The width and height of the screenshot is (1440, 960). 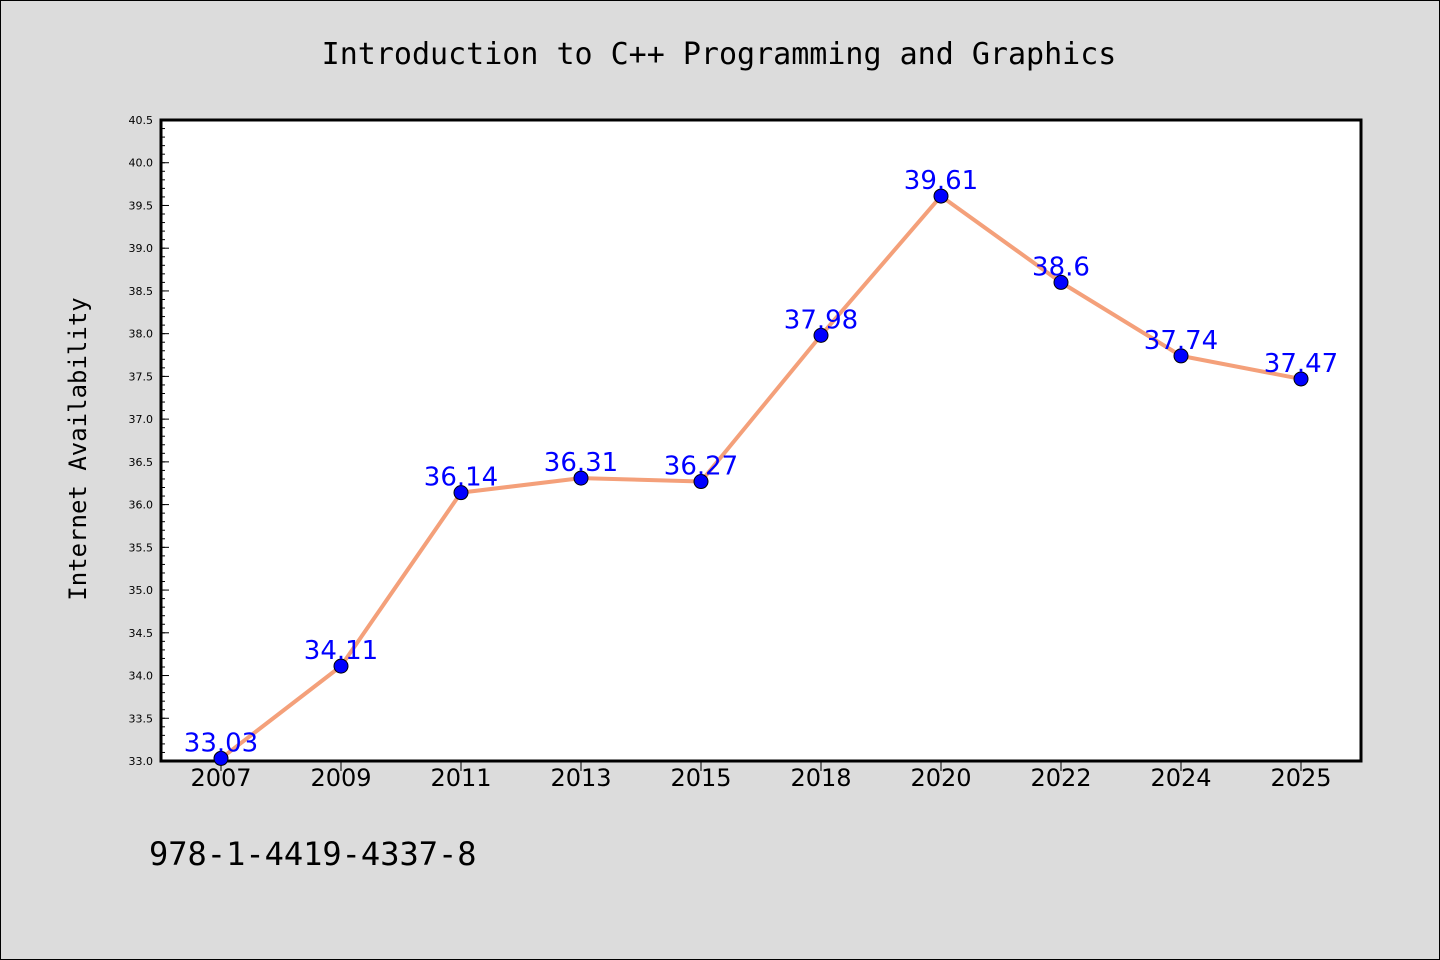 What do you see at coordinates (313, 854) in the screenshot?
I see `isbn-annotation: 978-1-4419-4337-8` at bounding box center [313, 854].